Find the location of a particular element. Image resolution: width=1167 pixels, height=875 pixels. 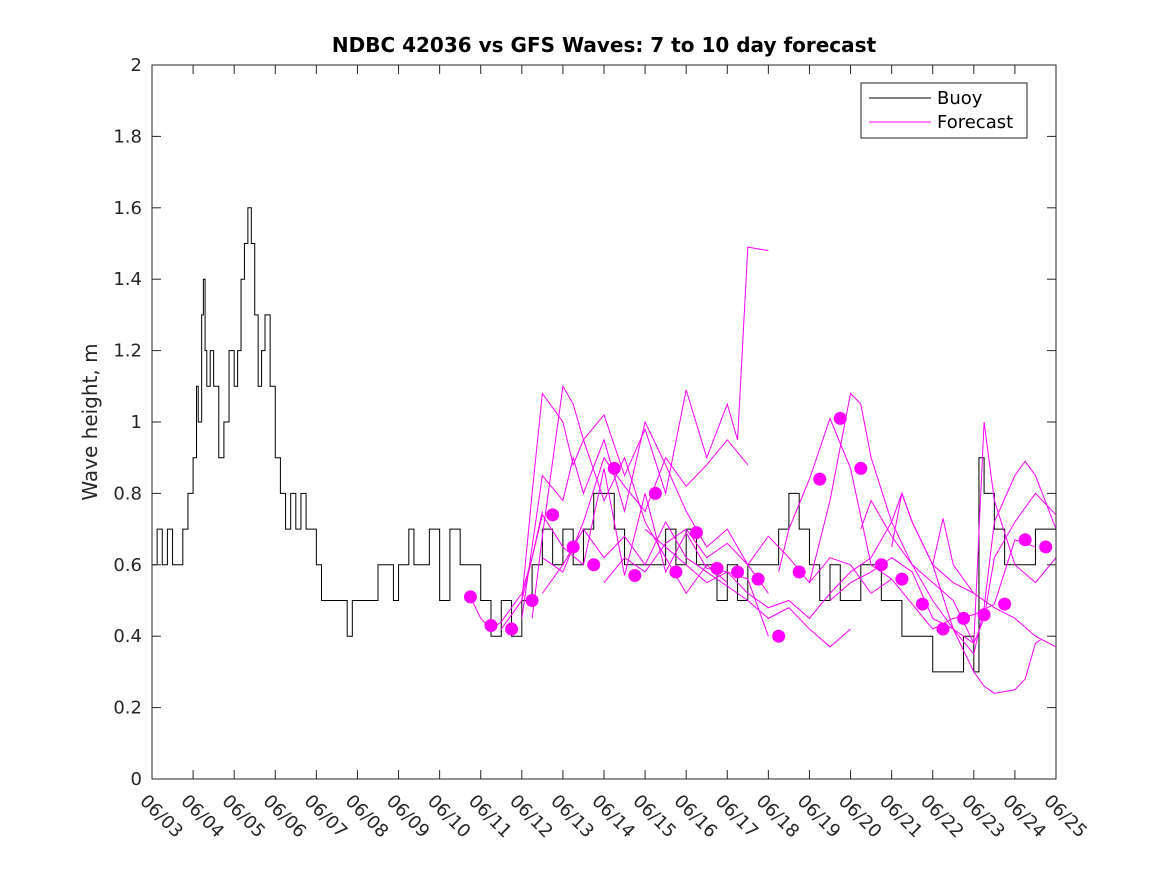

y-tick-label: 0.6 is located at coordinates (127, 565).